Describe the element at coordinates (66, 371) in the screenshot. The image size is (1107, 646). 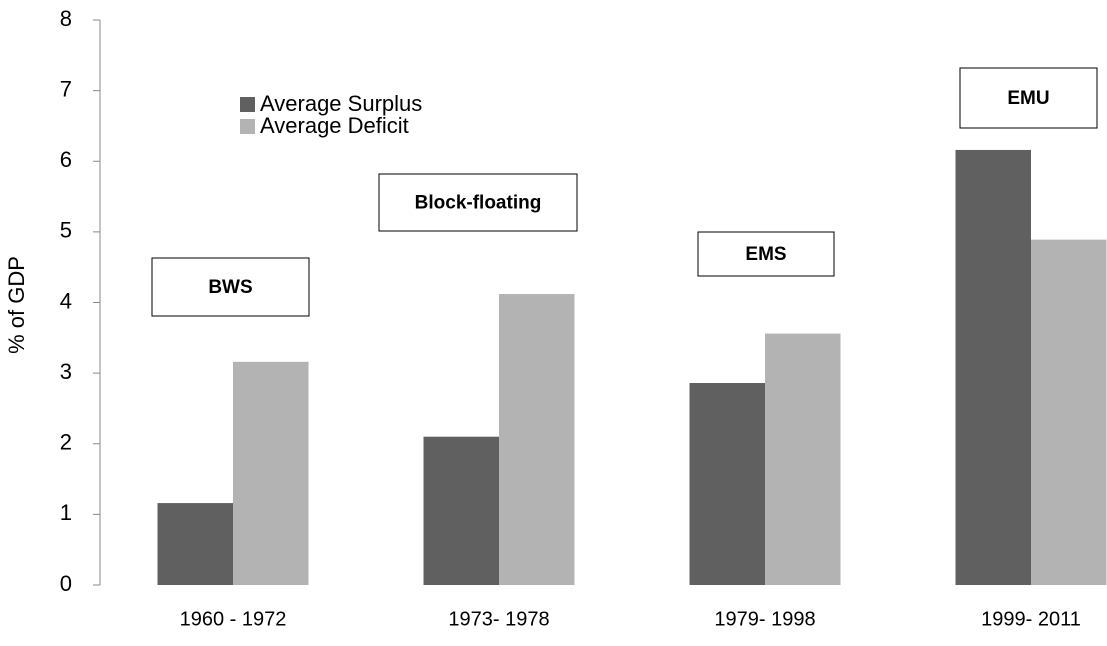
I see `y-tick-label: 3` at that location.